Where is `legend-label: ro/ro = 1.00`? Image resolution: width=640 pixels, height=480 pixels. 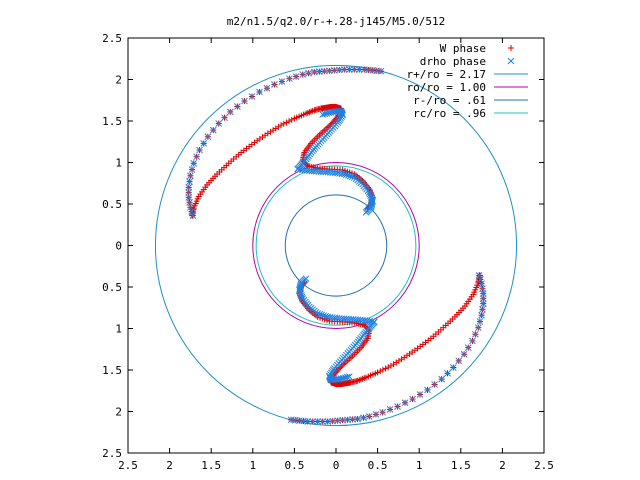 legend-label: ro/ro = 1.00 is located at coordinates (446, 87).